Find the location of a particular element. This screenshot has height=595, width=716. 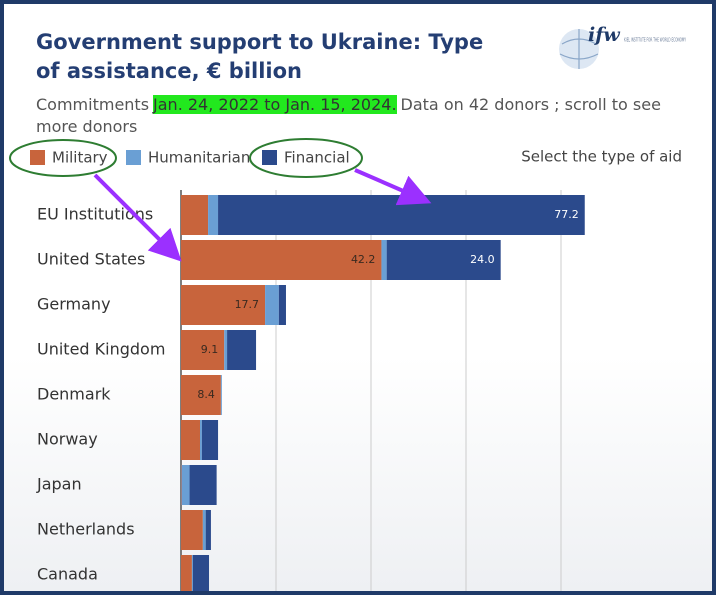

legend: Military Humanitarian Financial is located at coordinates (190, 158).